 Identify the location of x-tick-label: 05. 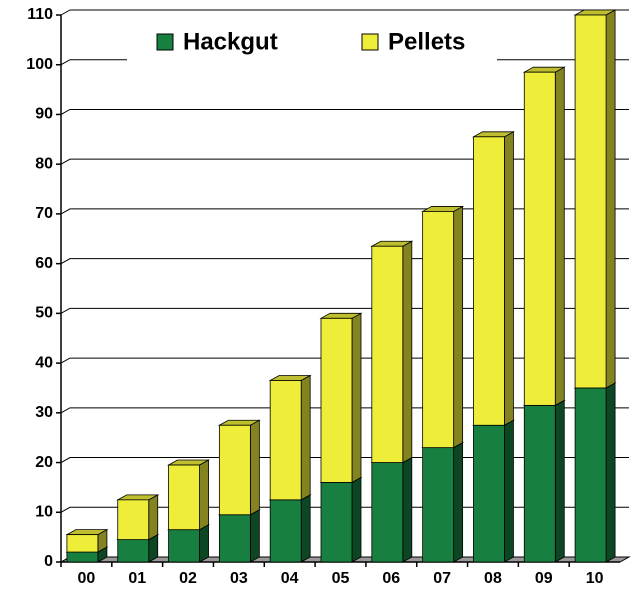
(341, 578).